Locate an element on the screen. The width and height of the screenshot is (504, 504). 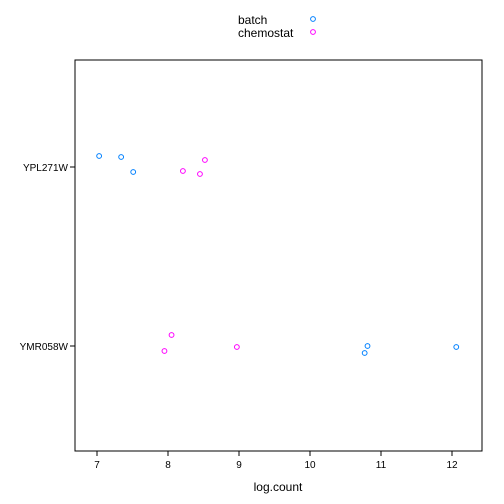
y-axis: YPL271W YMR058W is located at coordinates (47, 258).